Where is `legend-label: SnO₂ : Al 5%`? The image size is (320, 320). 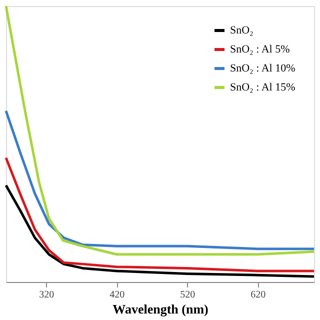
legend-label: SnO₂ : Al 5% is located at coordinates (260, 50).